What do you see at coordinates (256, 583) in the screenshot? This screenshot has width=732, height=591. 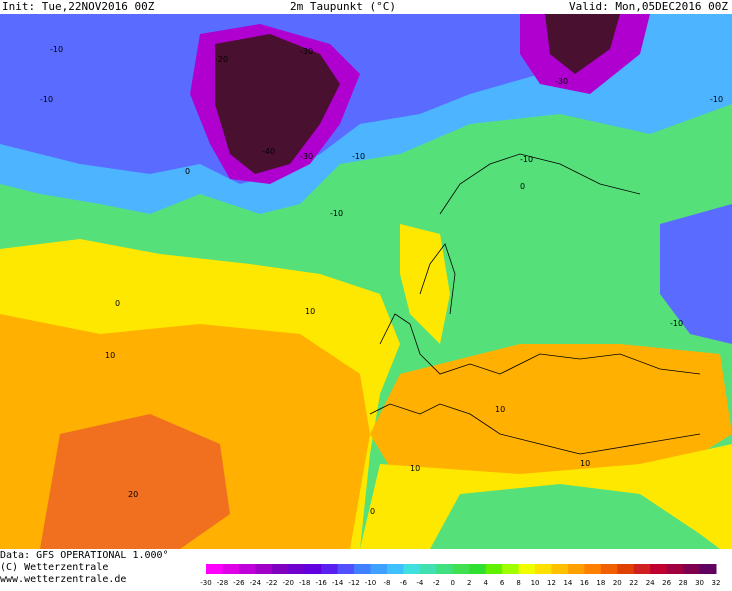 I see `colorbar-tick-label: -24` at bounding box center [256, 583].